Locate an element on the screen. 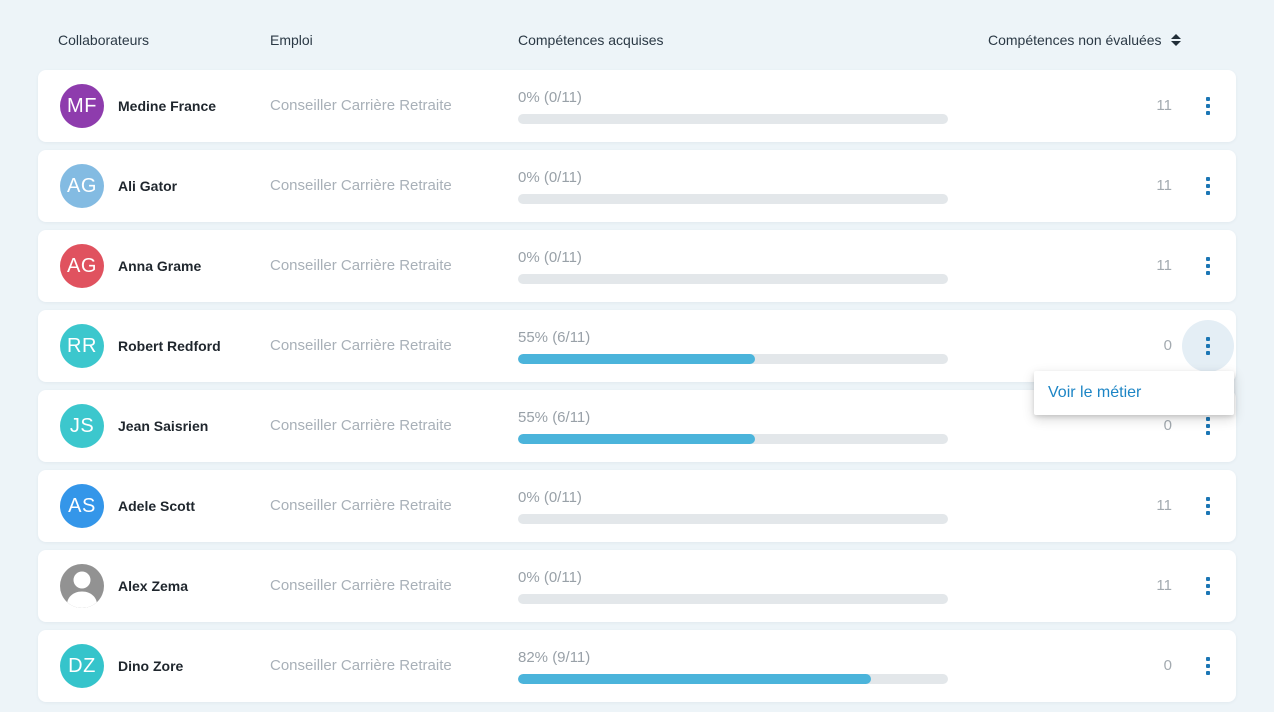 This screenshot has height=712, width=1274. column-header-label: Compétences non évaluées is located at coordinates (1075, 40).